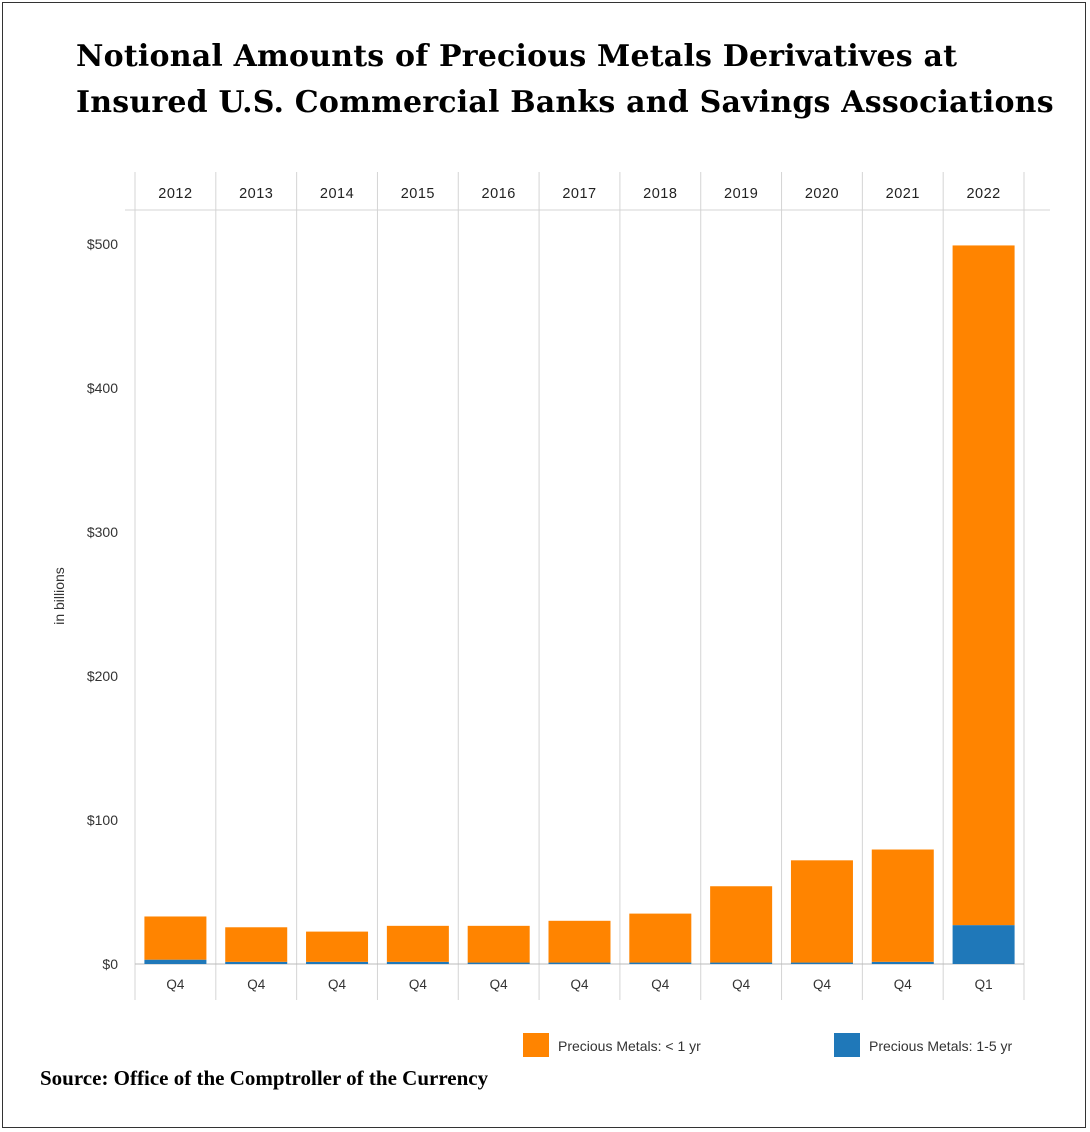  I want to click on y-tick-label: $500, so click(102, 244).